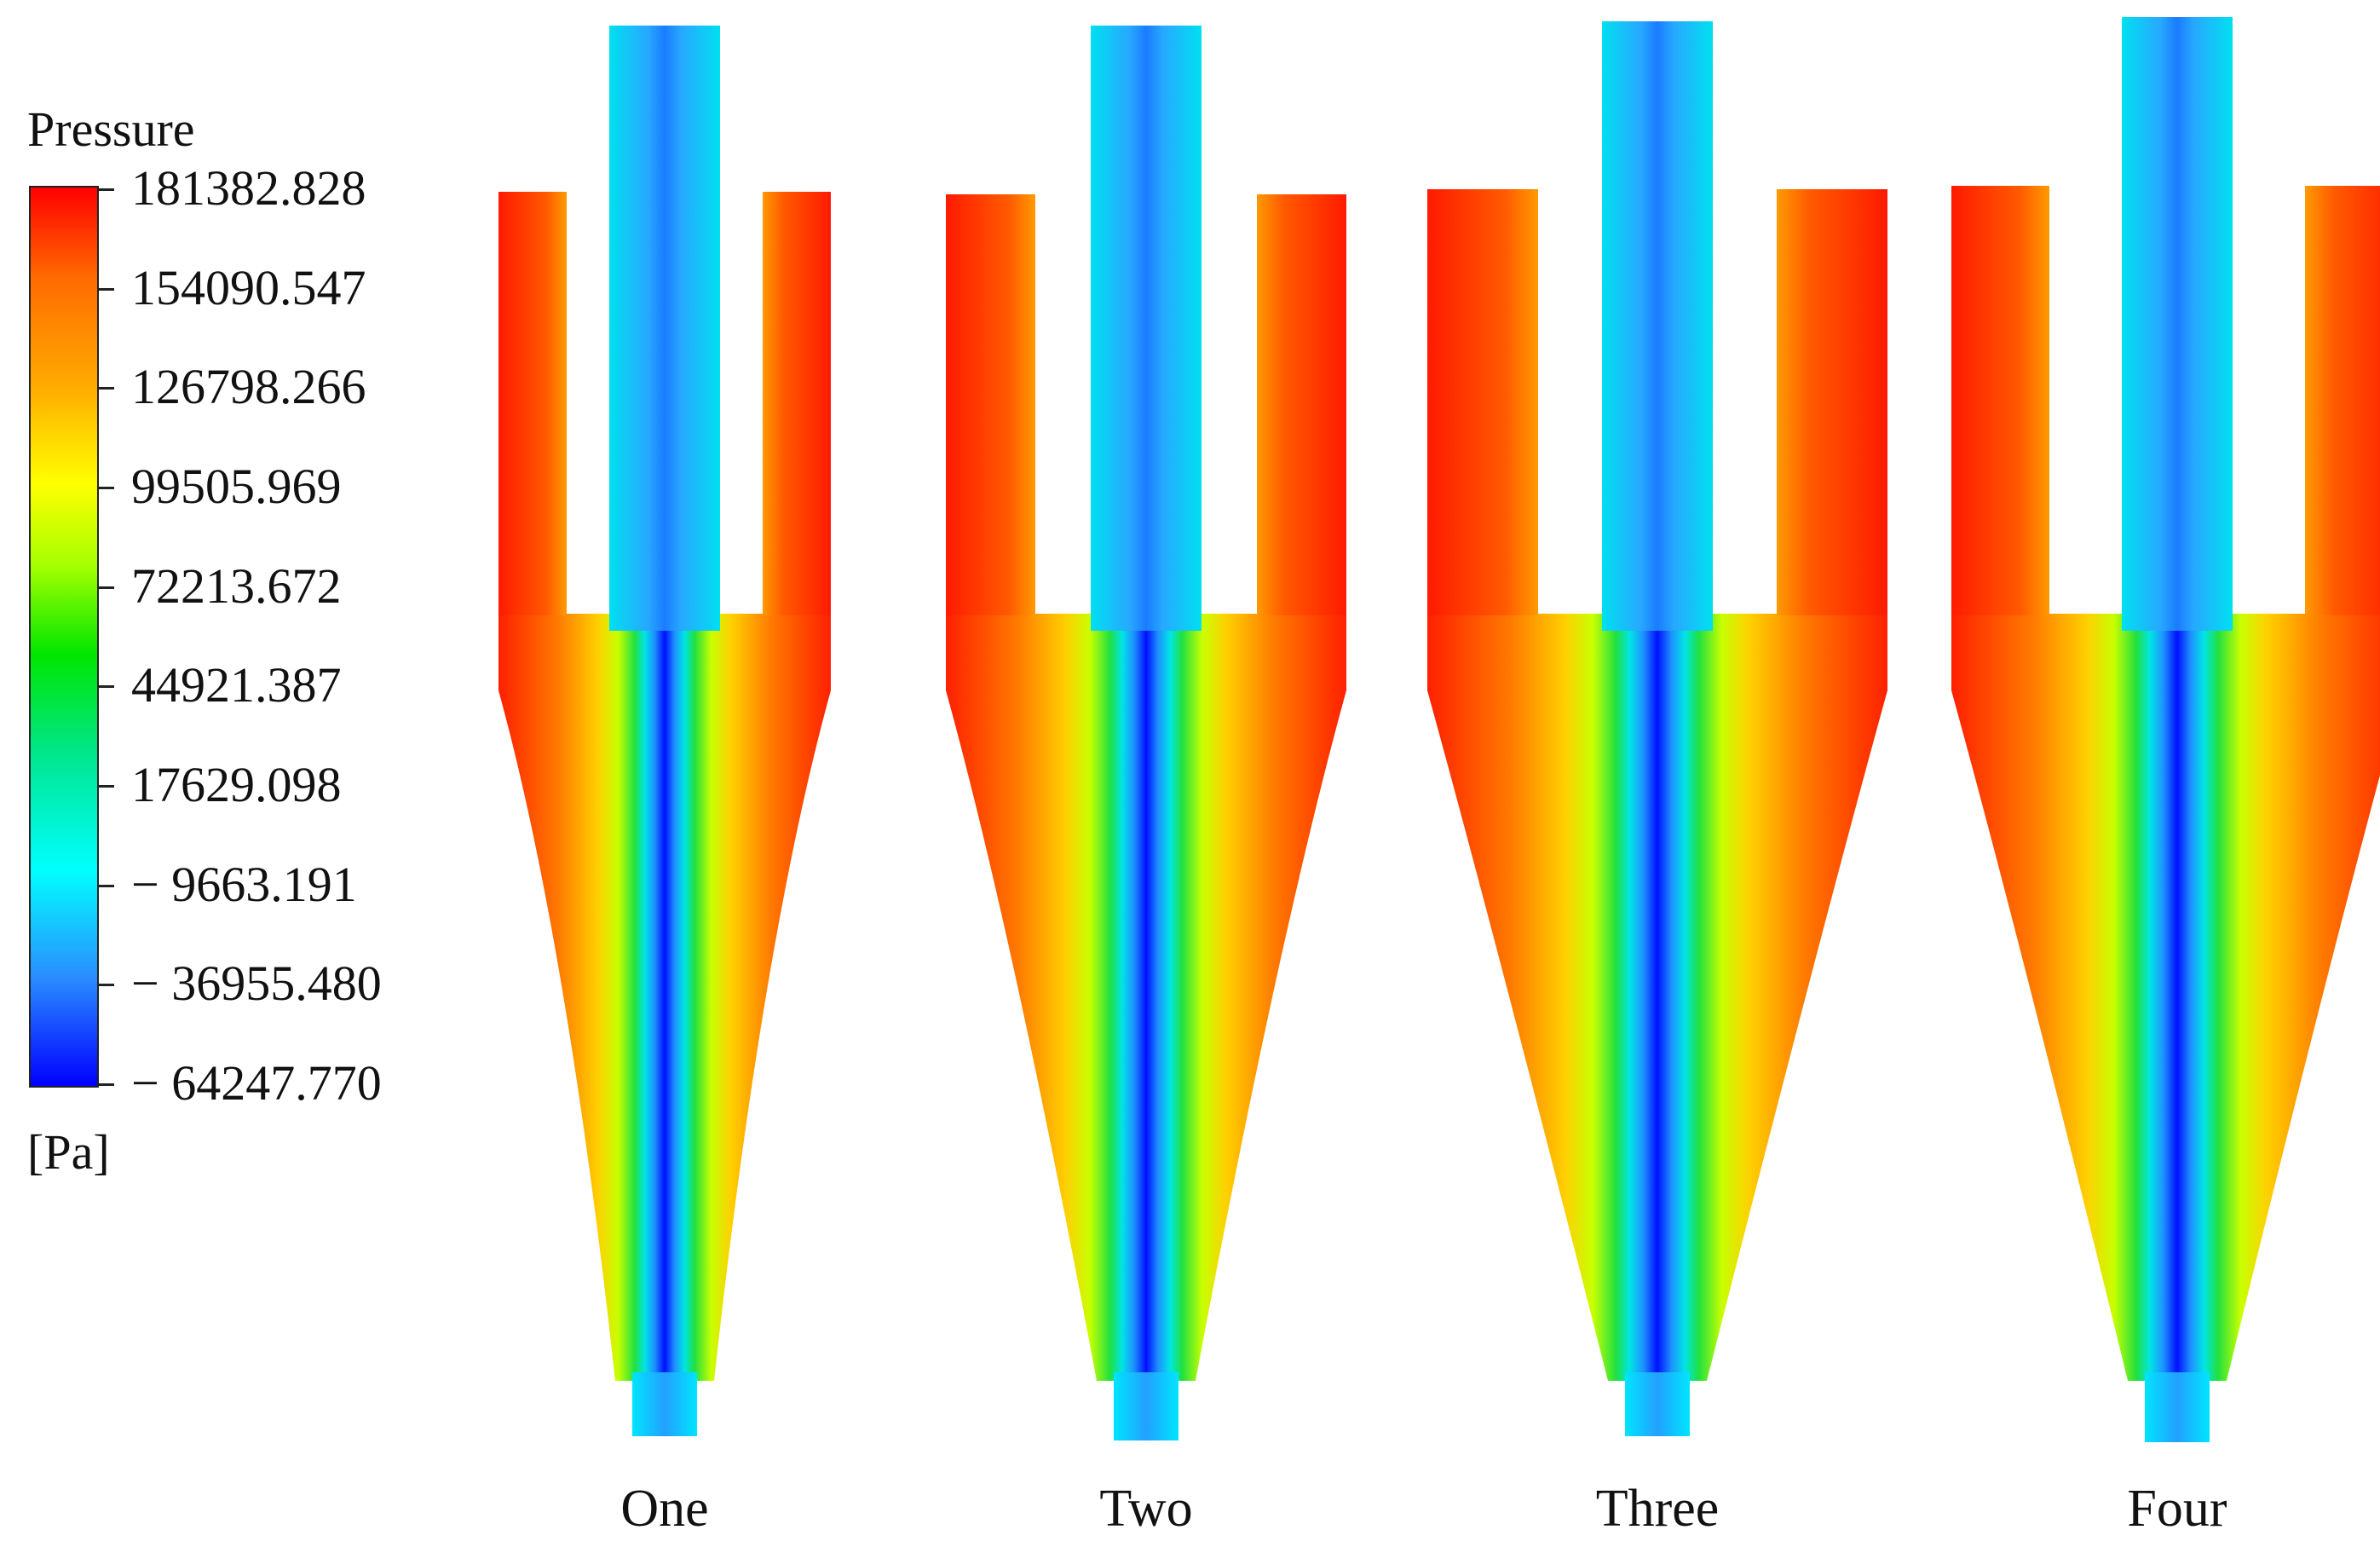 The width and height of the screenshot is (2380, 1553). I want to click on panel-label: Three, so click(1658, 1509).